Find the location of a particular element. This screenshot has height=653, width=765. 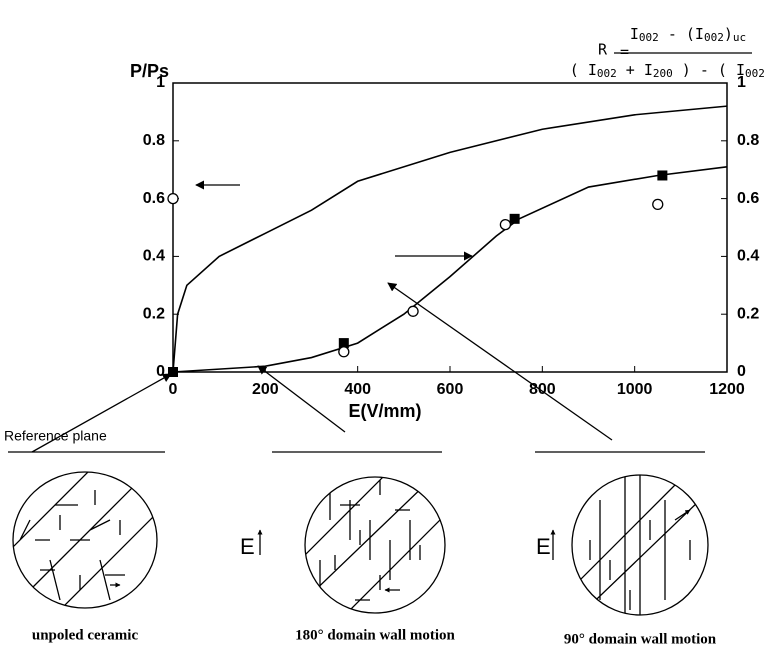

diagram: E 180° domain wall motion is located at coordinates (348, 547).